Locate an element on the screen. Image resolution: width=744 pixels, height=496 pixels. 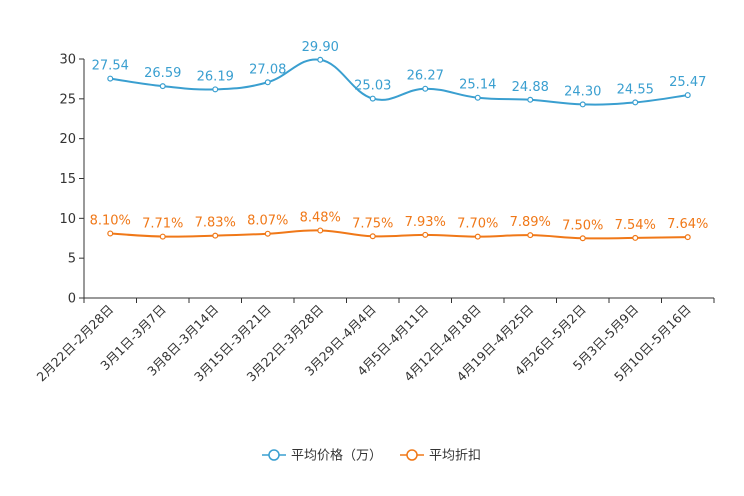
series-line is located at coordinates (399, 234).